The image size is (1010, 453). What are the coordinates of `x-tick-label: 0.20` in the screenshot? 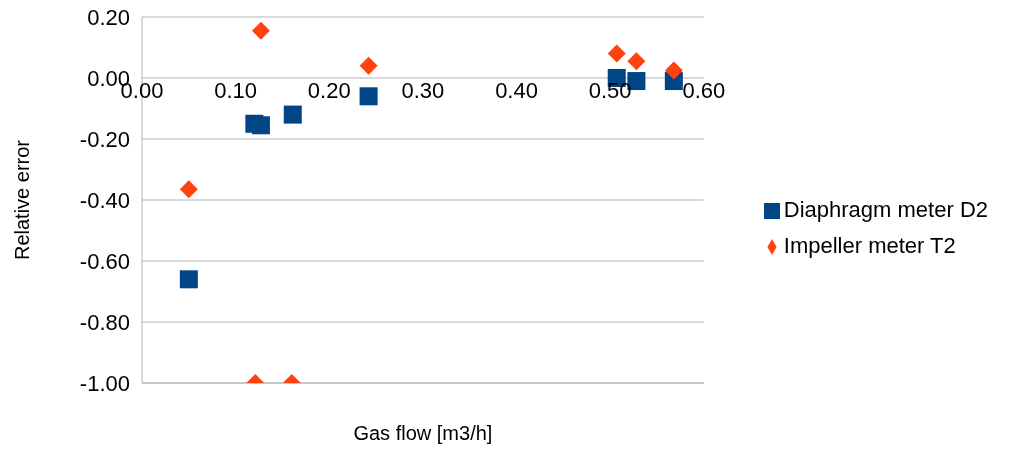 It's located at (329, 90).